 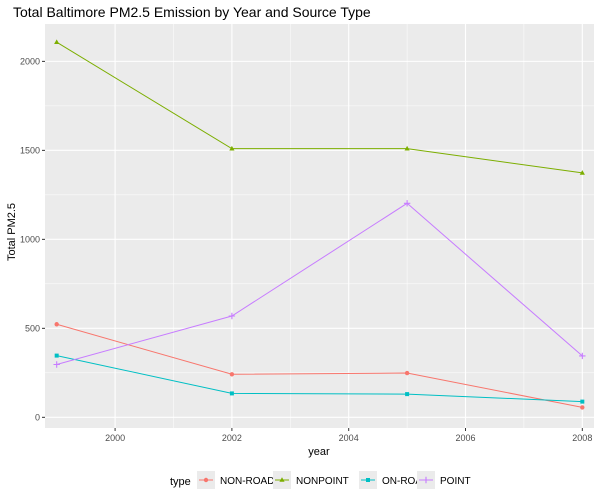 What do you see at coordinates (349, 438) in the screenshot?
I see `x-tick-label: 2004` at bounding box center [349, 438].